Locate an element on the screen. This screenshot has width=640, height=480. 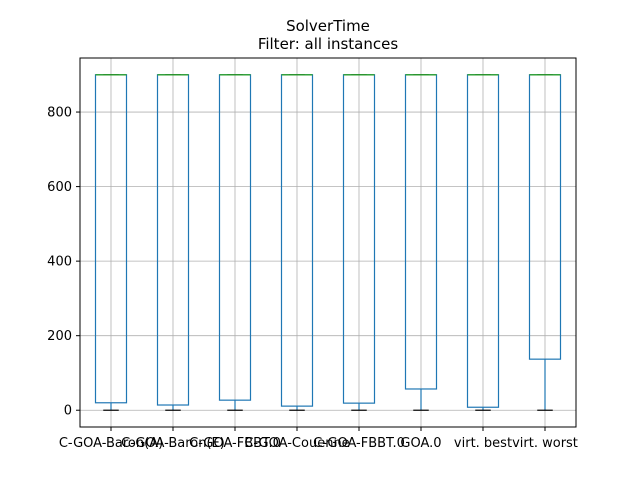
x-tick-label: virt. best is located at coordinates (483, 443).